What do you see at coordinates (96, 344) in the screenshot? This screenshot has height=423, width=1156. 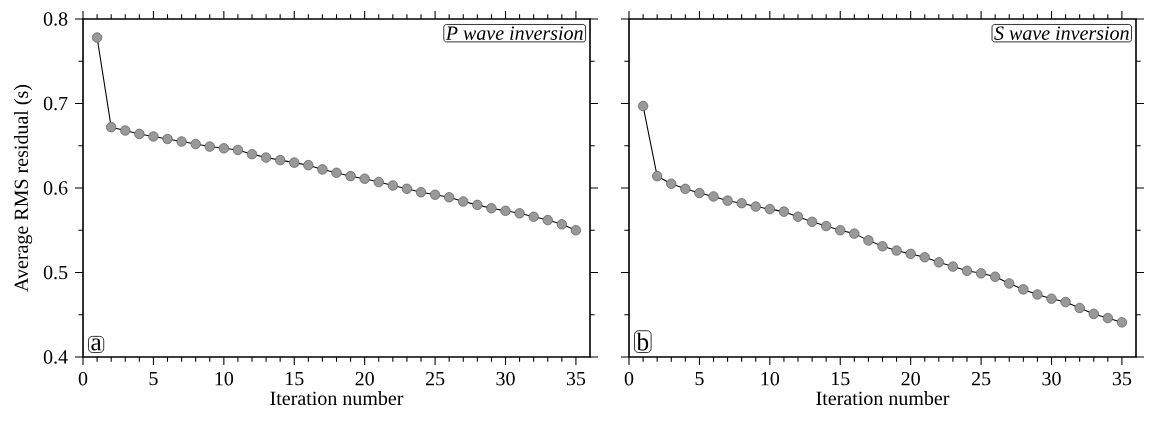 I see `annotation: a` at bounding box center [96, 344].